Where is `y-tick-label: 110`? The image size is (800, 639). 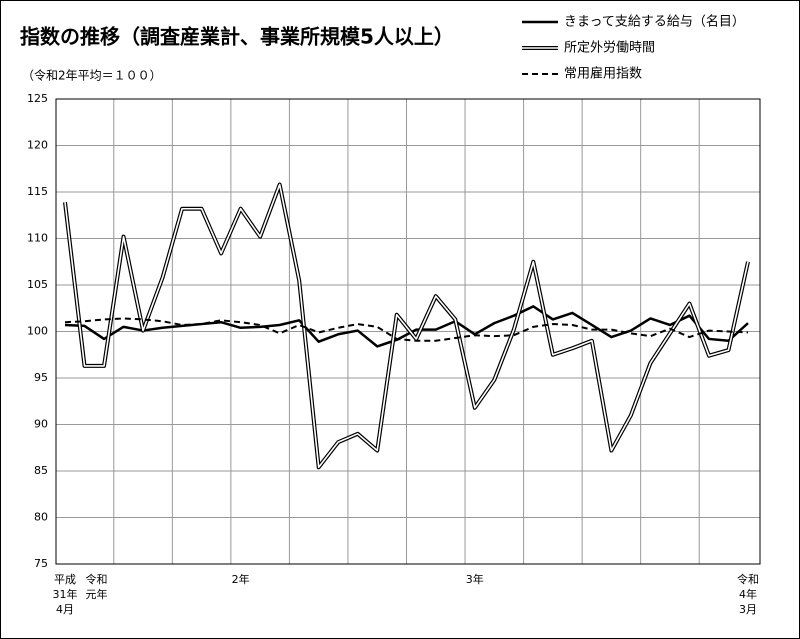
y-tick-label: 110 is located at coordinates (37, 238).